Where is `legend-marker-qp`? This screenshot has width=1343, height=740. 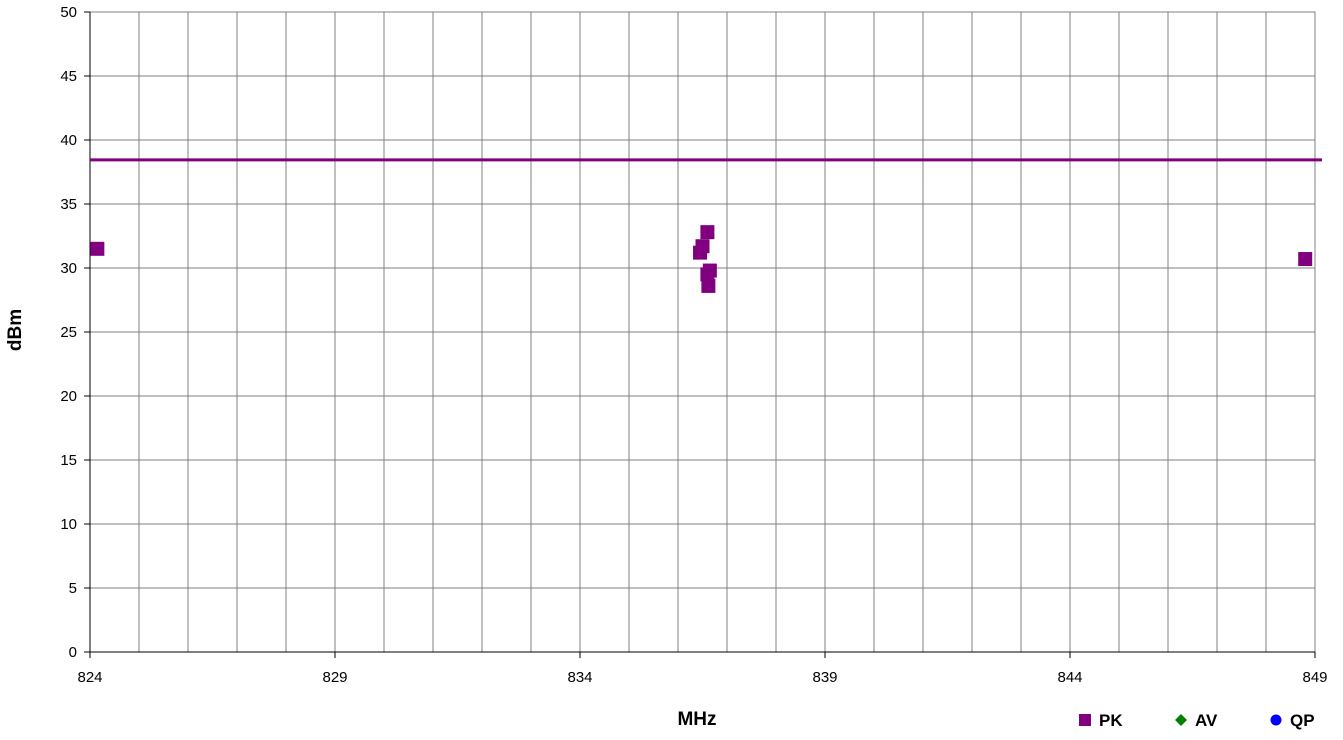
legend-marker-qp is located at coordinates (1276, 720).